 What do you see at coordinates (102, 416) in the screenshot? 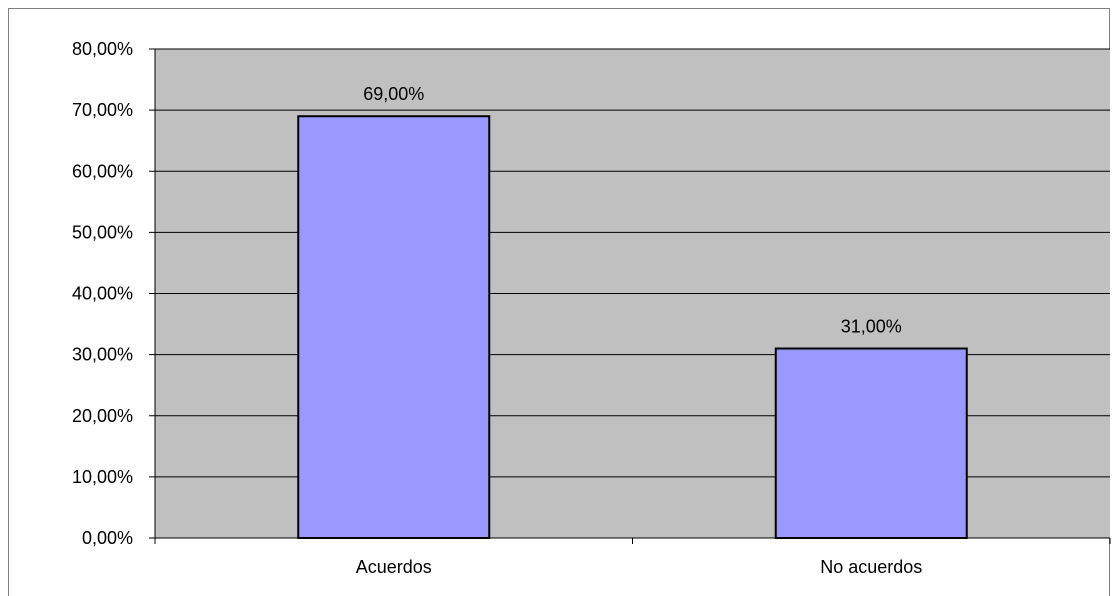
I see `y-tick-label: 20,00%` at bounding box center [102, 416].